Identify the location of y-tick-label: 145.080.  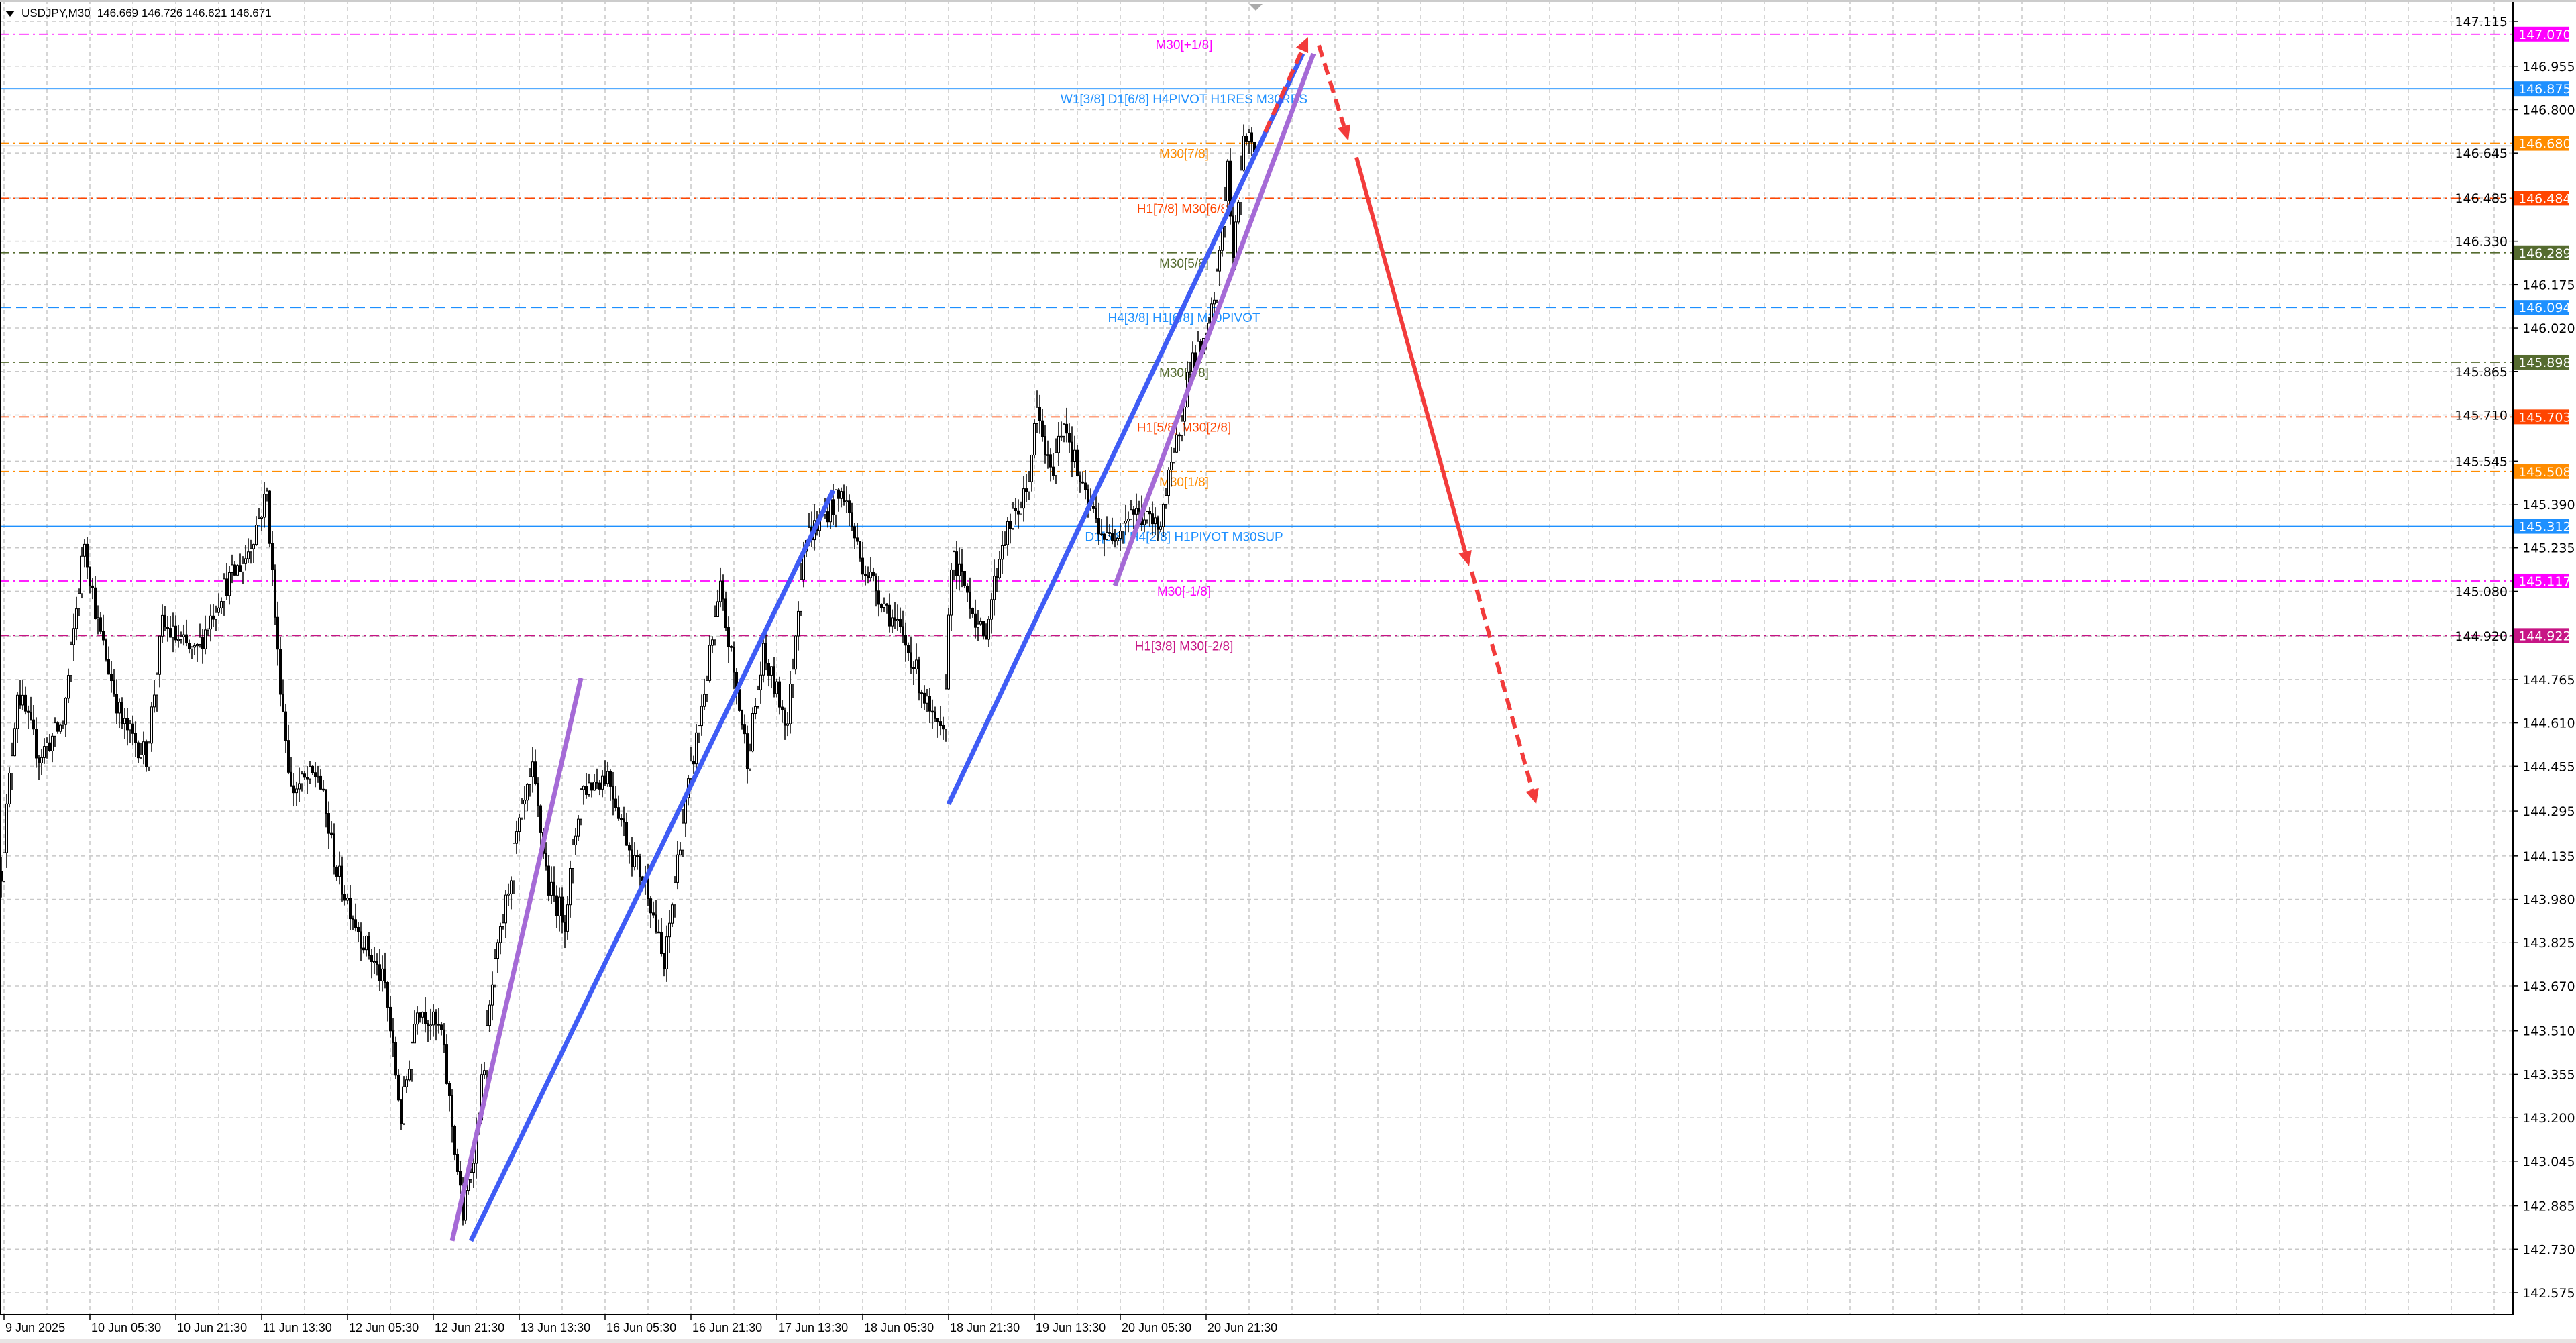
(2481, 591).